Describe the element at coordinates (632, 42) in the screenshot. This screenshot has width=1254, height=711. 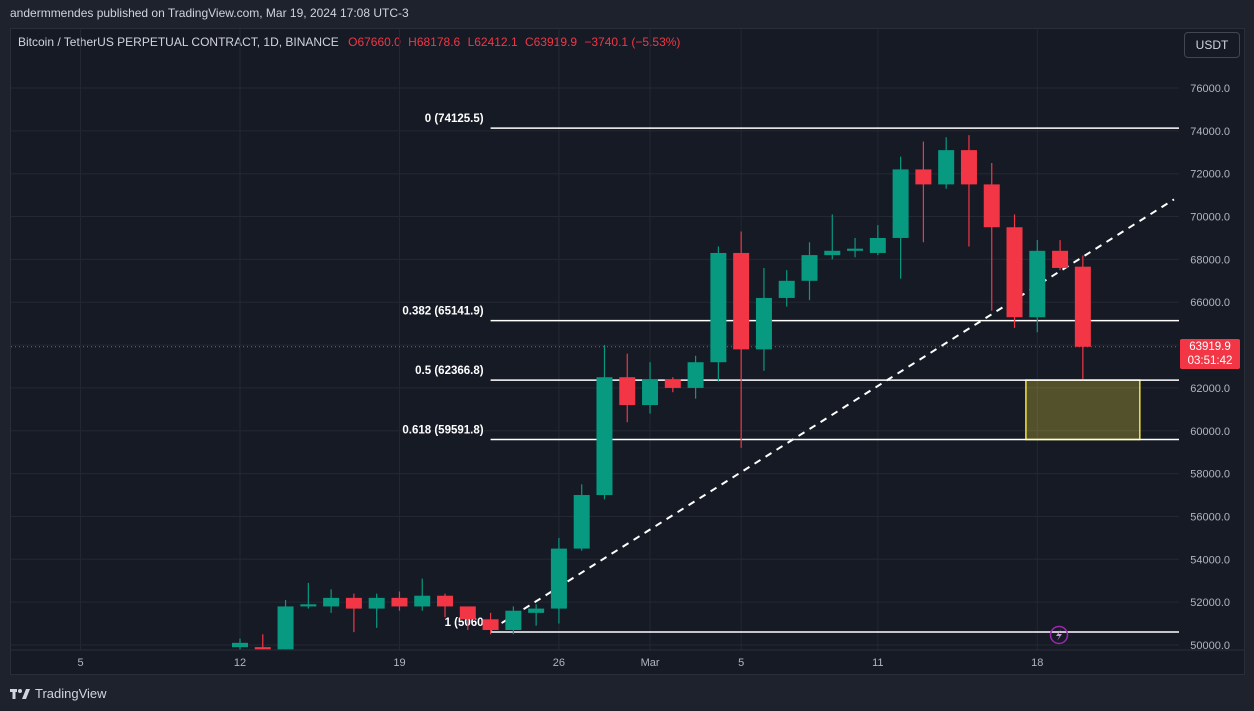
I see `legend-change: −3740.1 (−5.53%)` at that location.